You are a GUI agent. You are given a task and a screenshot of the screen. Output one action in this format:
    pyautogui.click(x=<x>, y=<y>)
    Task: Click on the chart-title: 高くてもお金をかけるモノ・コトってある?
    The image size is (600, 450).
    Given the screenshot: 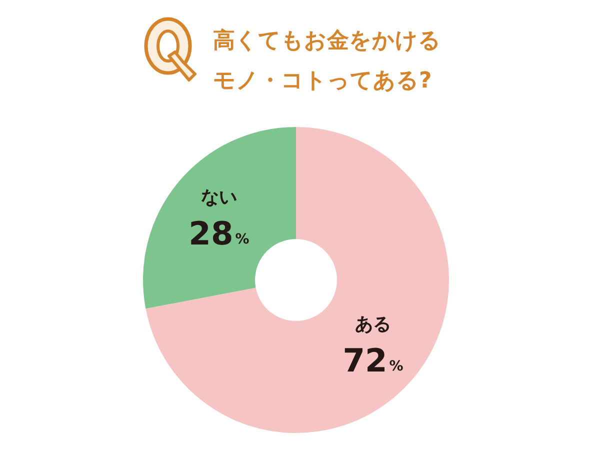 What is the action you would take?
    pyautogui.click(x=327, y=61)
    